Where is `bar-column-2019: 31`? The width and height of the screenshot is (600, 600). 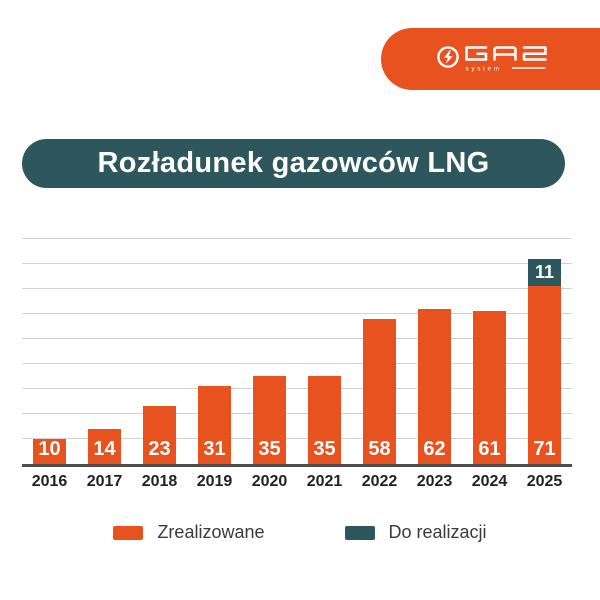 bar-column-2019: 31 is located at coordinates (214, 345).